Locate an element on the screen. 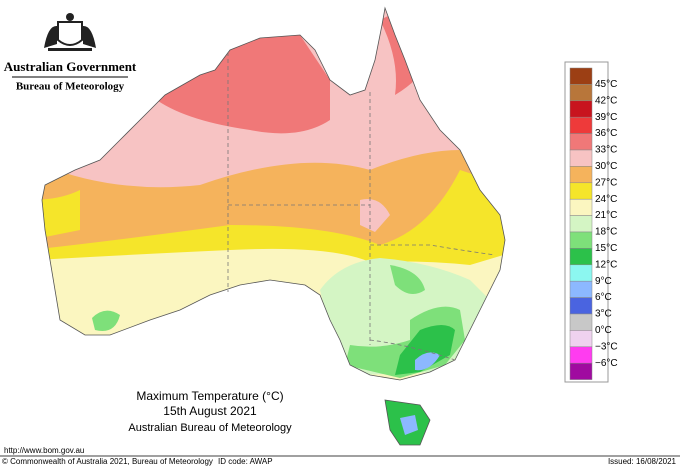 The image size is (680, 467). legend-label: −3°C is located at coordinates (606, 346).